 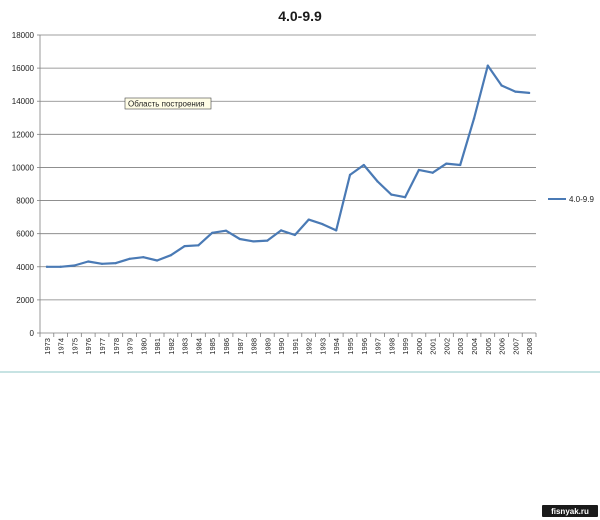 What do you see at coordinates (23, 101) in the screenshot?
I see `y-tick-label-14000: 14000` at bounding box center [23, 101].